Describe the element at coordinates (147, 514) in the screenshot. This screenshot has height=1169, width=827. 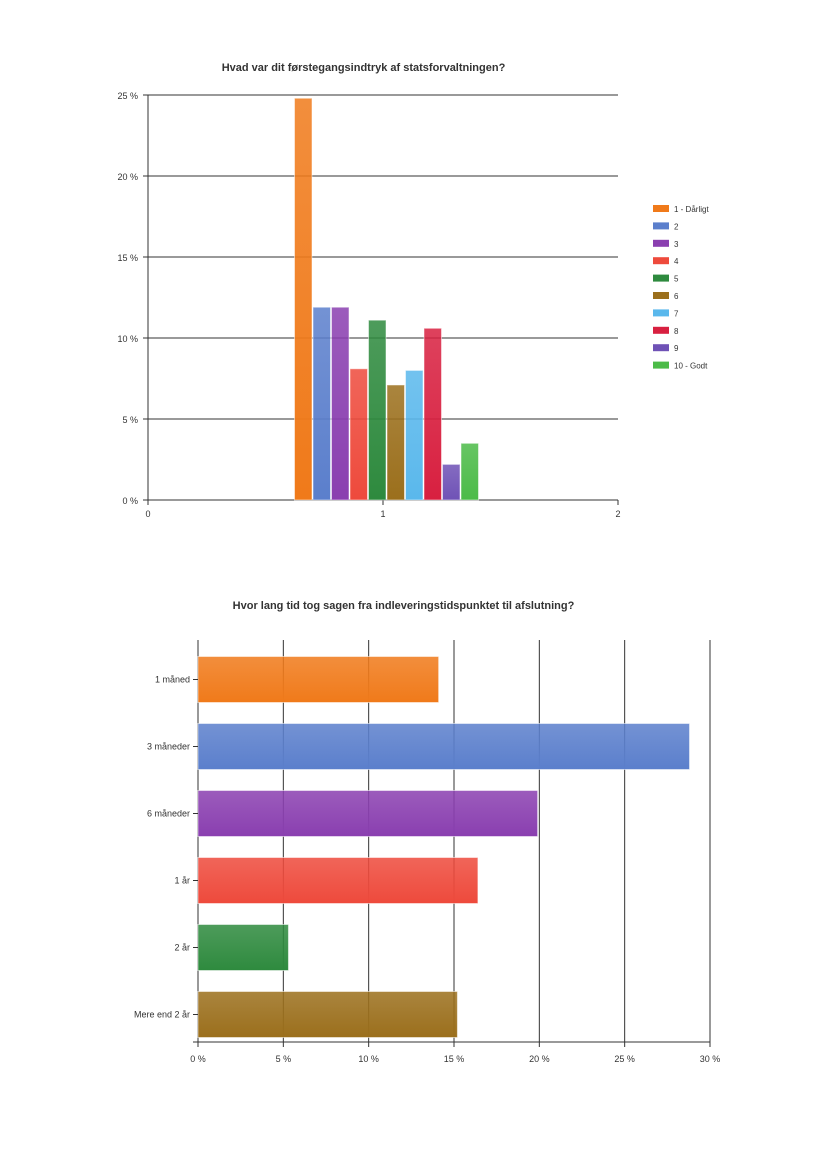
I see `x-tick-label: 0` at that location.